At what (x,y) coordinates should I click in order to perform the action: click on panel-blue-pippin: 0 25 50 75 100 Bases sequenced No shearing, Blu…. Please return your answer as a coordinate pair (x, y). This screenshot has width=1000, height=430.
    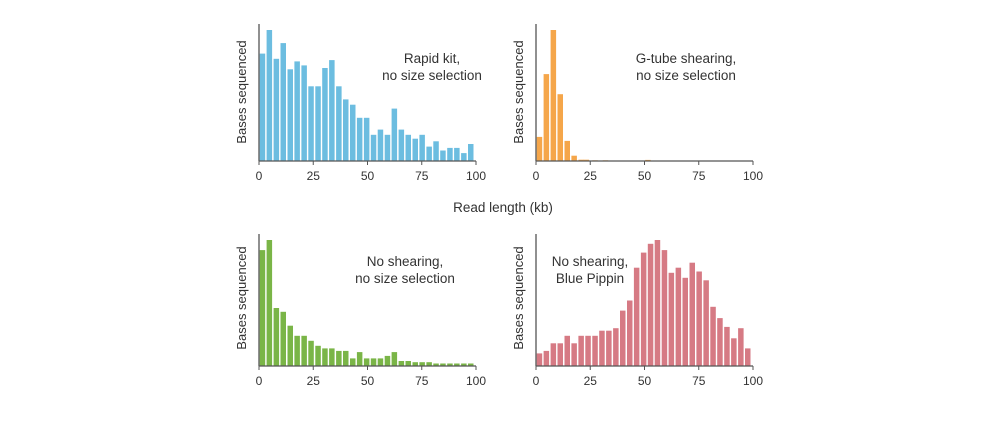
    Looking at the image, I should click on (637, 311).